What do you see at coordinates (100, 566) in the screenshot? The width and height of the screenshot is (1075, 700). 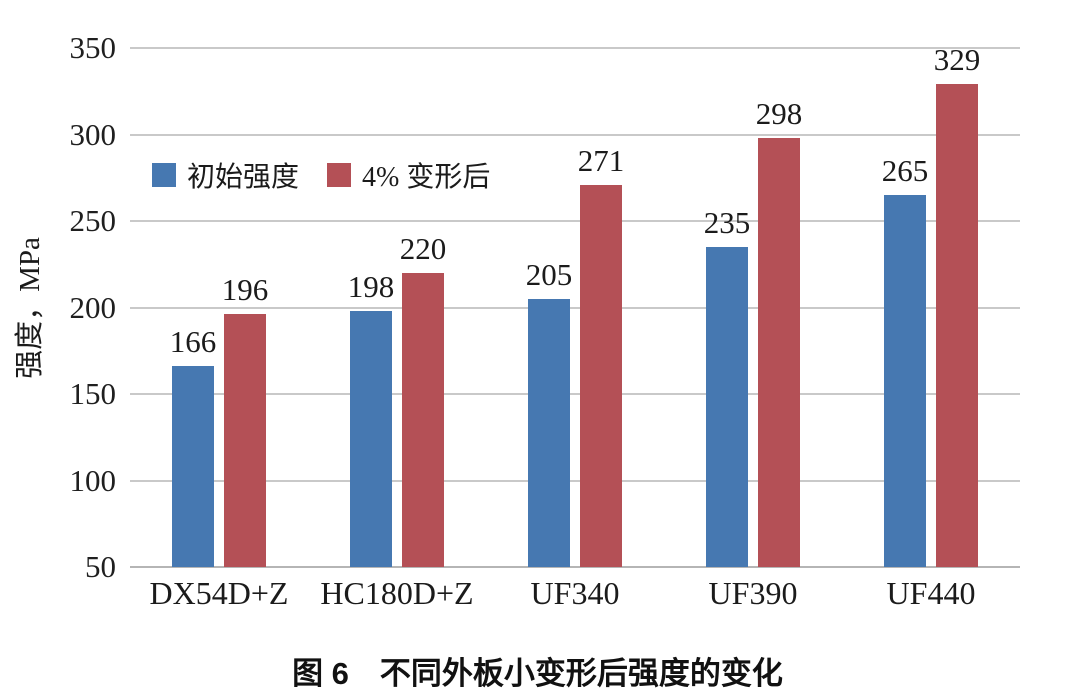 I see `y-tick-label-50: 50` at bounding box center [100, 566].